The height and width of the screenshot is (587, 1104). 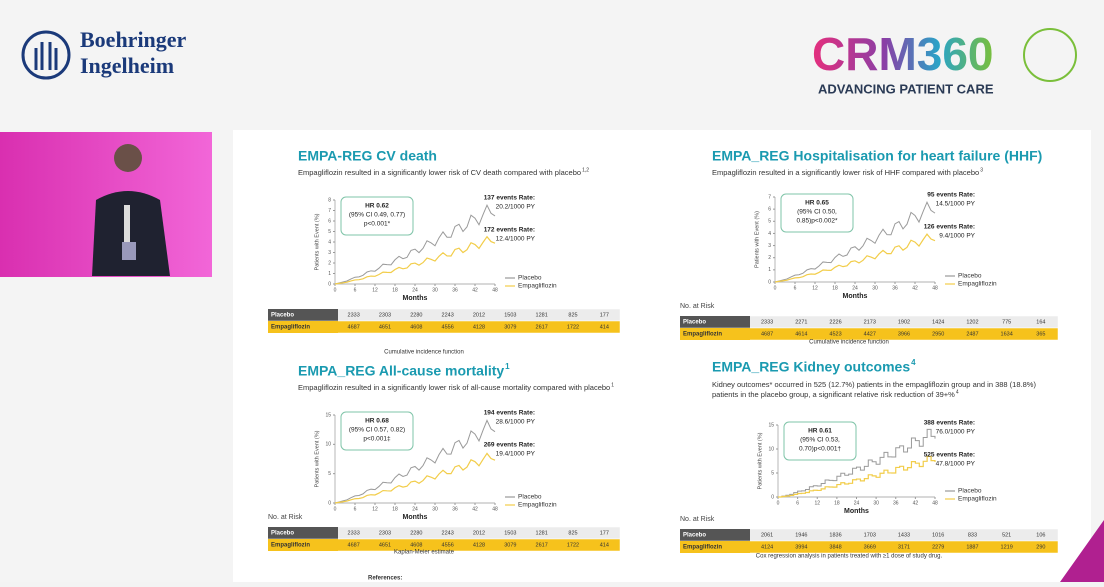 What do you see at coordinates (377, 439) in the screenshot?
I see `hr-text: p<0.001‡` at bounding box center [377, 439].